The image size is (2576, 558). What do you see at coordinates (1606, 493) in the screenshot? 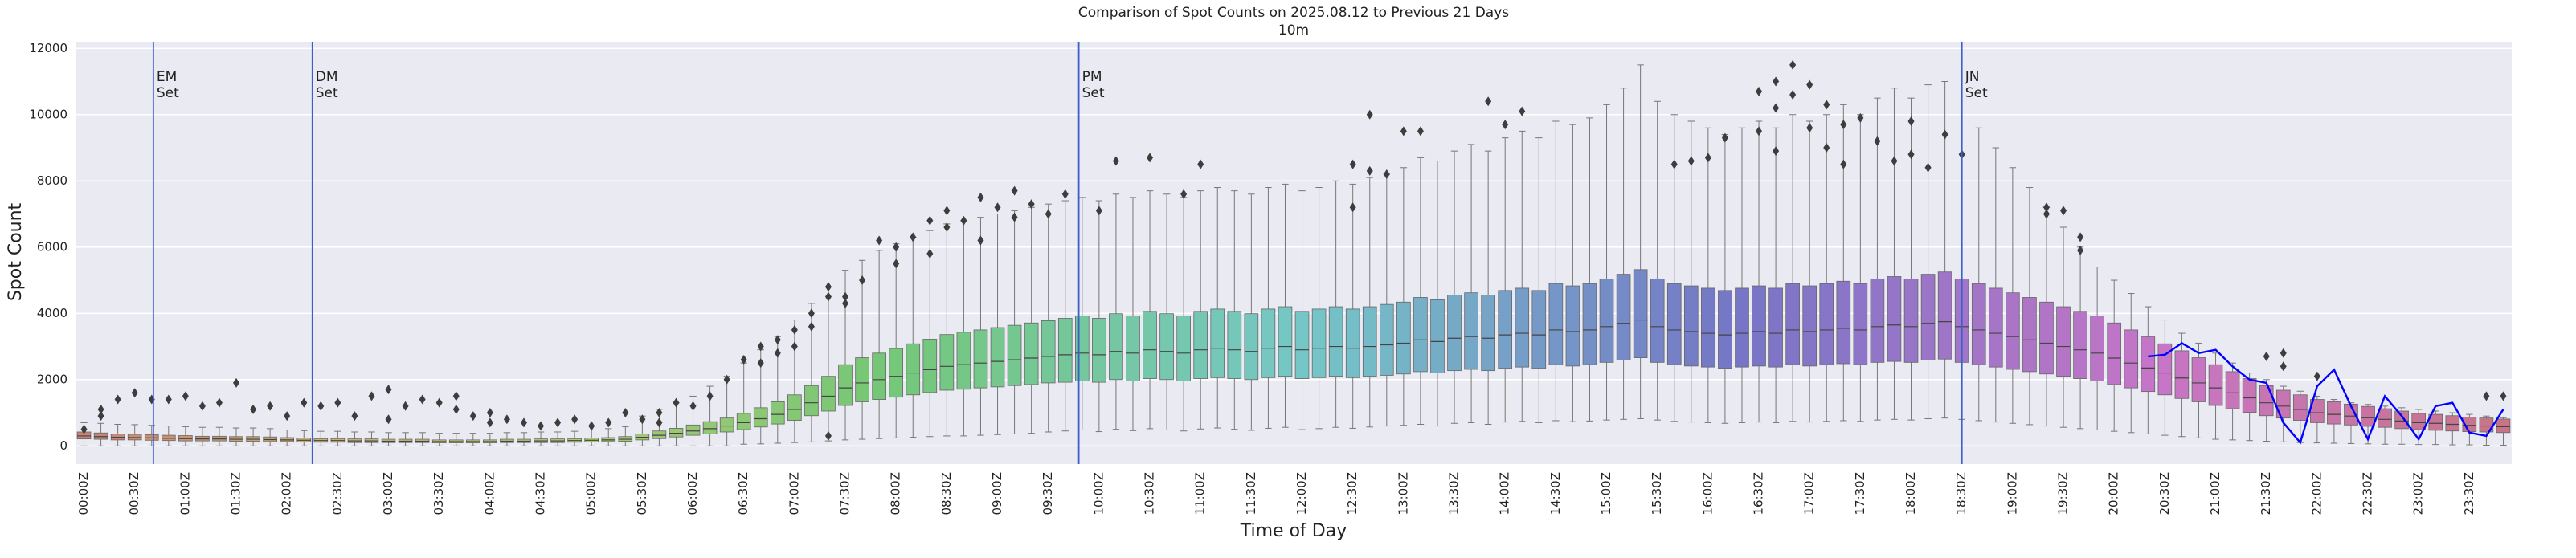
I see `x-tick-label: 15:00Z` at bounding box center [1606, 493].